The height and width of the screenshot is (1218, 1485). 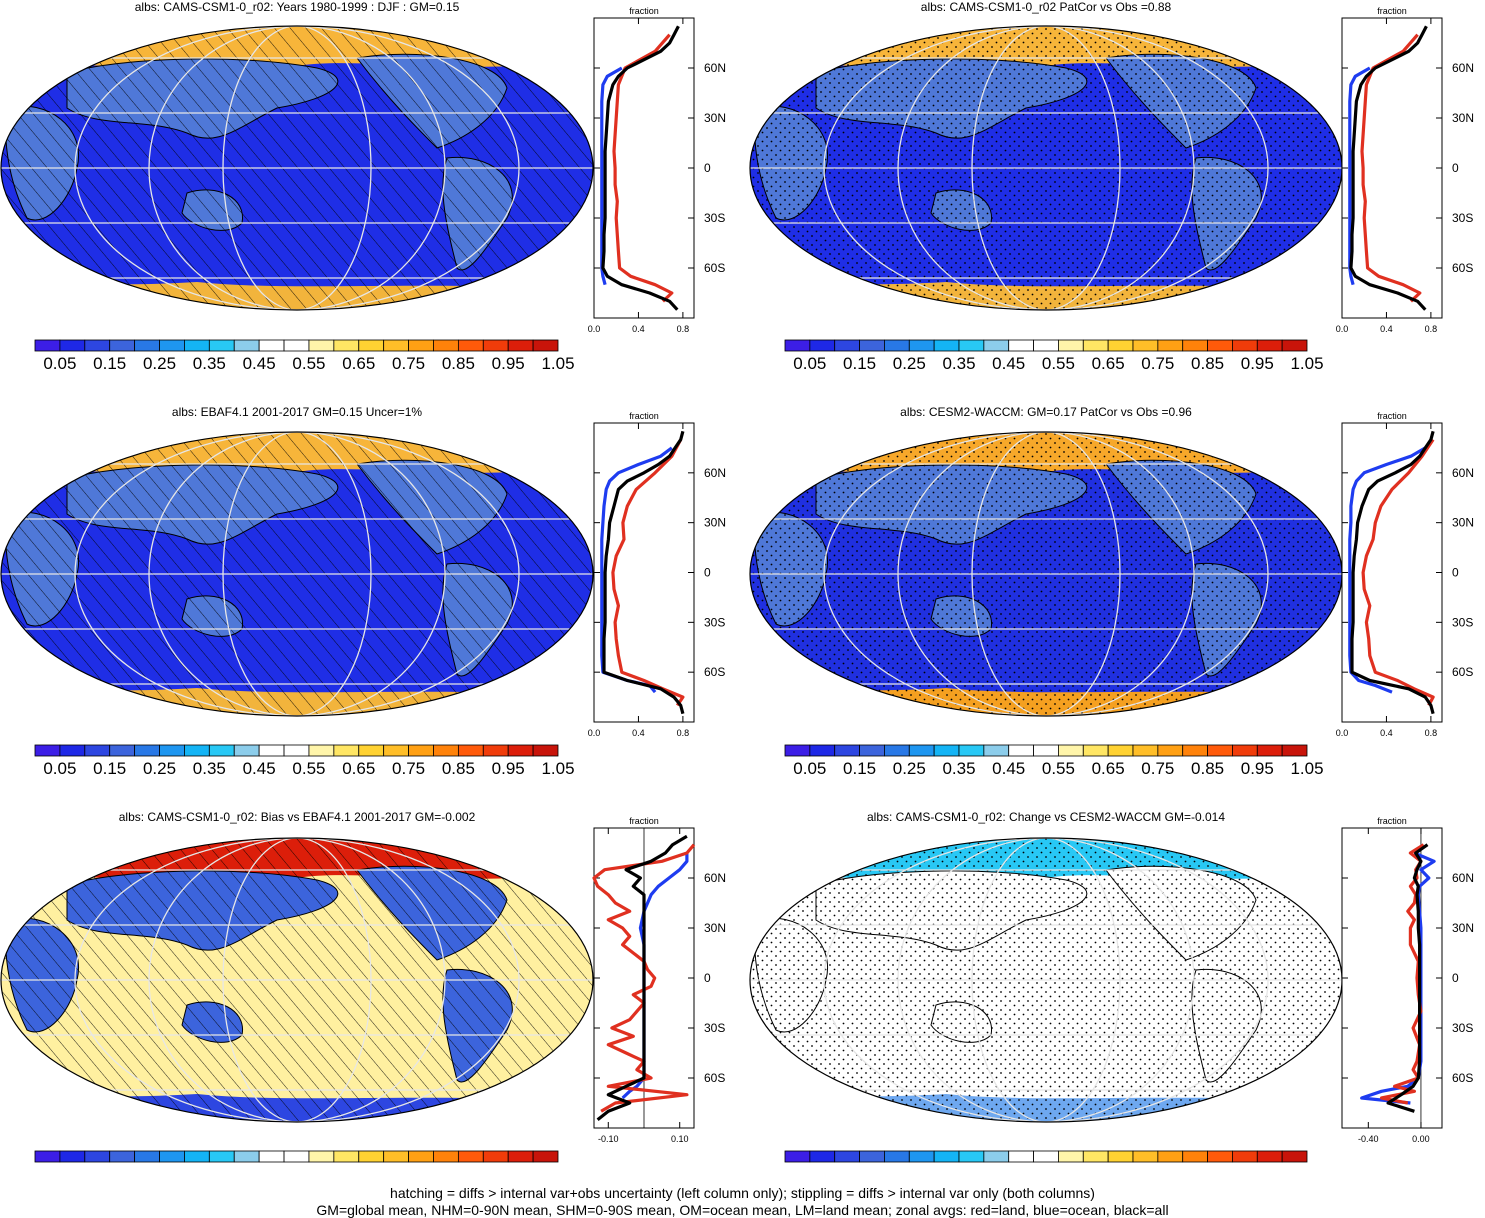 I want to click on y-tick-label: 30N, so click(x=1463, y=118).